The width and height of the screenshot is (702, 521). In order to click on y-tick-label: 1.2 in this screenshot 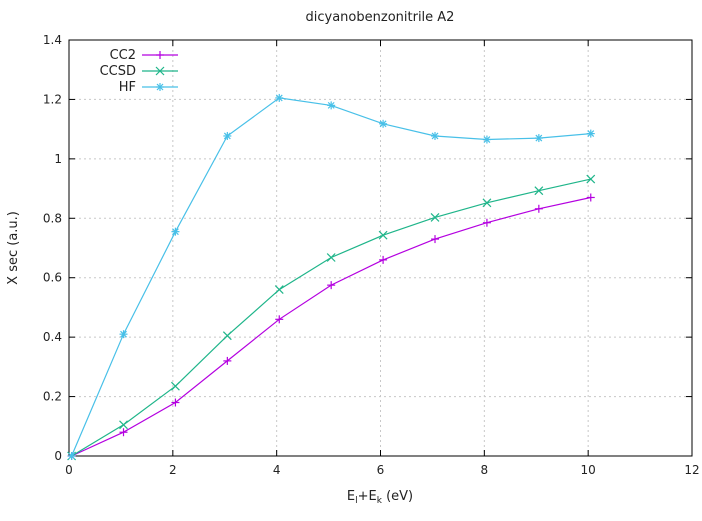, I will do `click(52, 99)`.